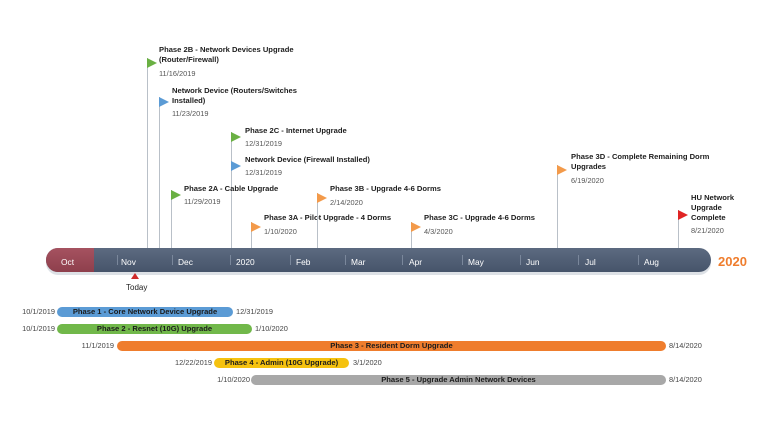  Describe the element at coordinates (193, 362) in the screenshot. I see `task-start-date: 12/22/2019` at that location.